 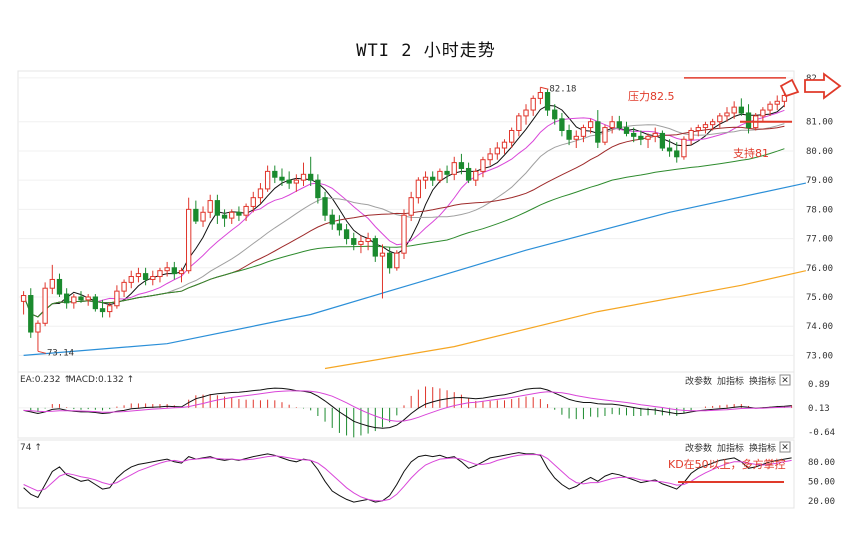 I want to click on price-tick-label: 76.00, so click(x=819, y=269).